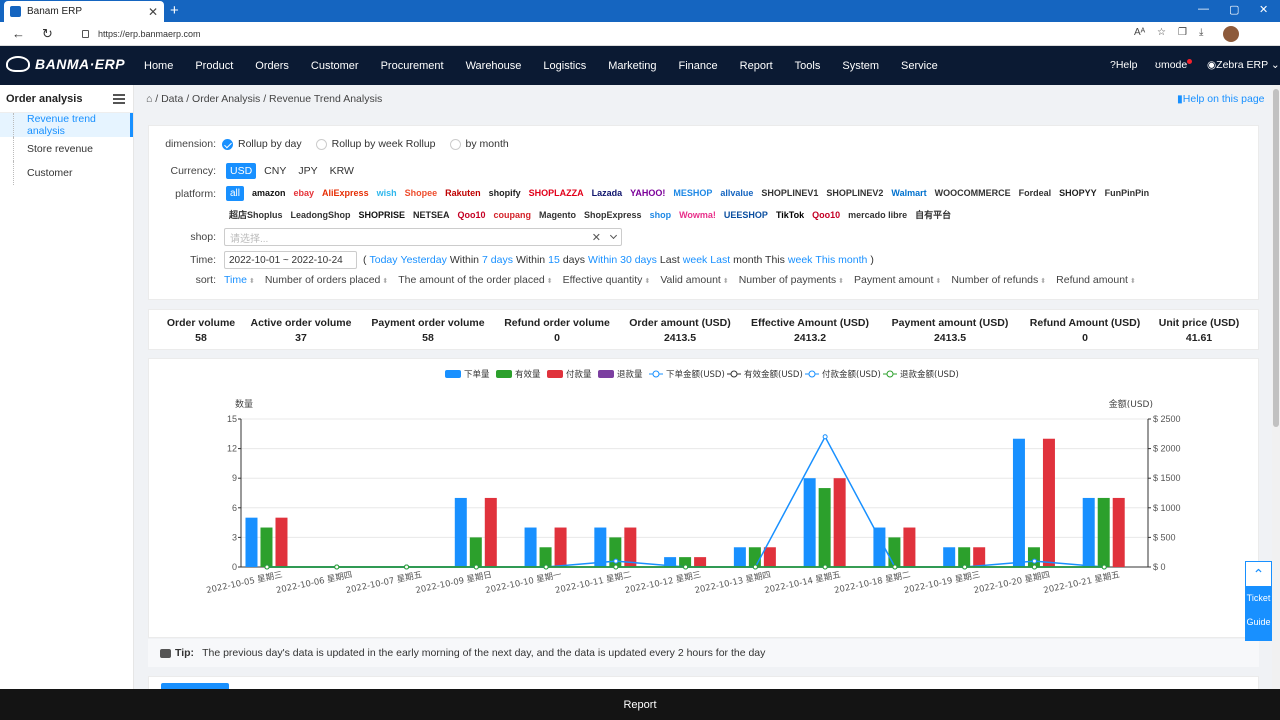  What do you see at coordinates (1201, 32) in the screenshot?
I see `download-icon: ⤓` at bounding box center [1201, 32].